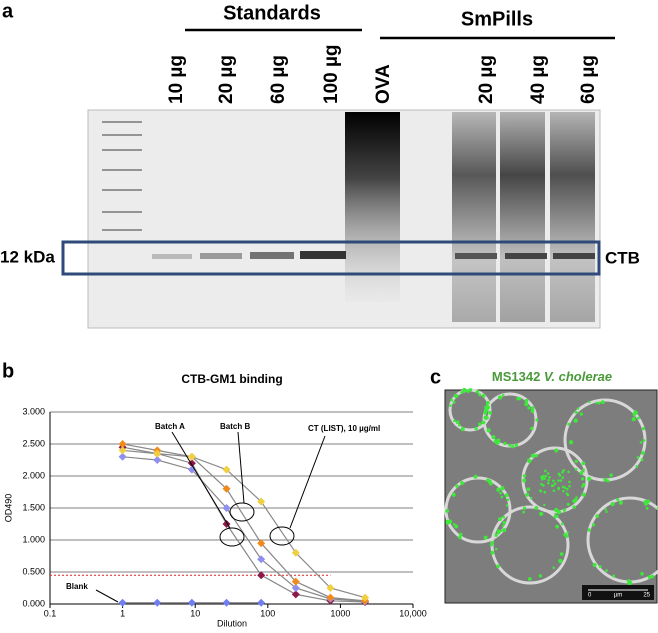 The width and height of the screenshot is (658, 633). What do you see at coordinates (33, 411) in the screenshot?
I see `y-tick-label: 3.000` at bounding box center [33, 411].